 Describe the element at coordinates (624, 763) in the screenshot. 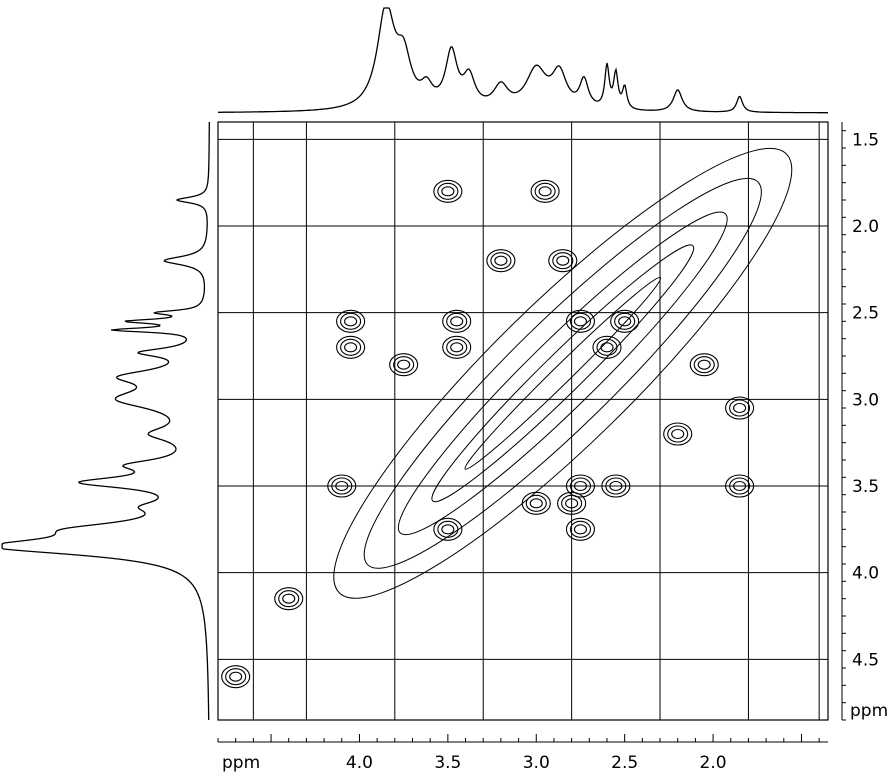

I see `bottom-tick-label: 2.5` at that location.